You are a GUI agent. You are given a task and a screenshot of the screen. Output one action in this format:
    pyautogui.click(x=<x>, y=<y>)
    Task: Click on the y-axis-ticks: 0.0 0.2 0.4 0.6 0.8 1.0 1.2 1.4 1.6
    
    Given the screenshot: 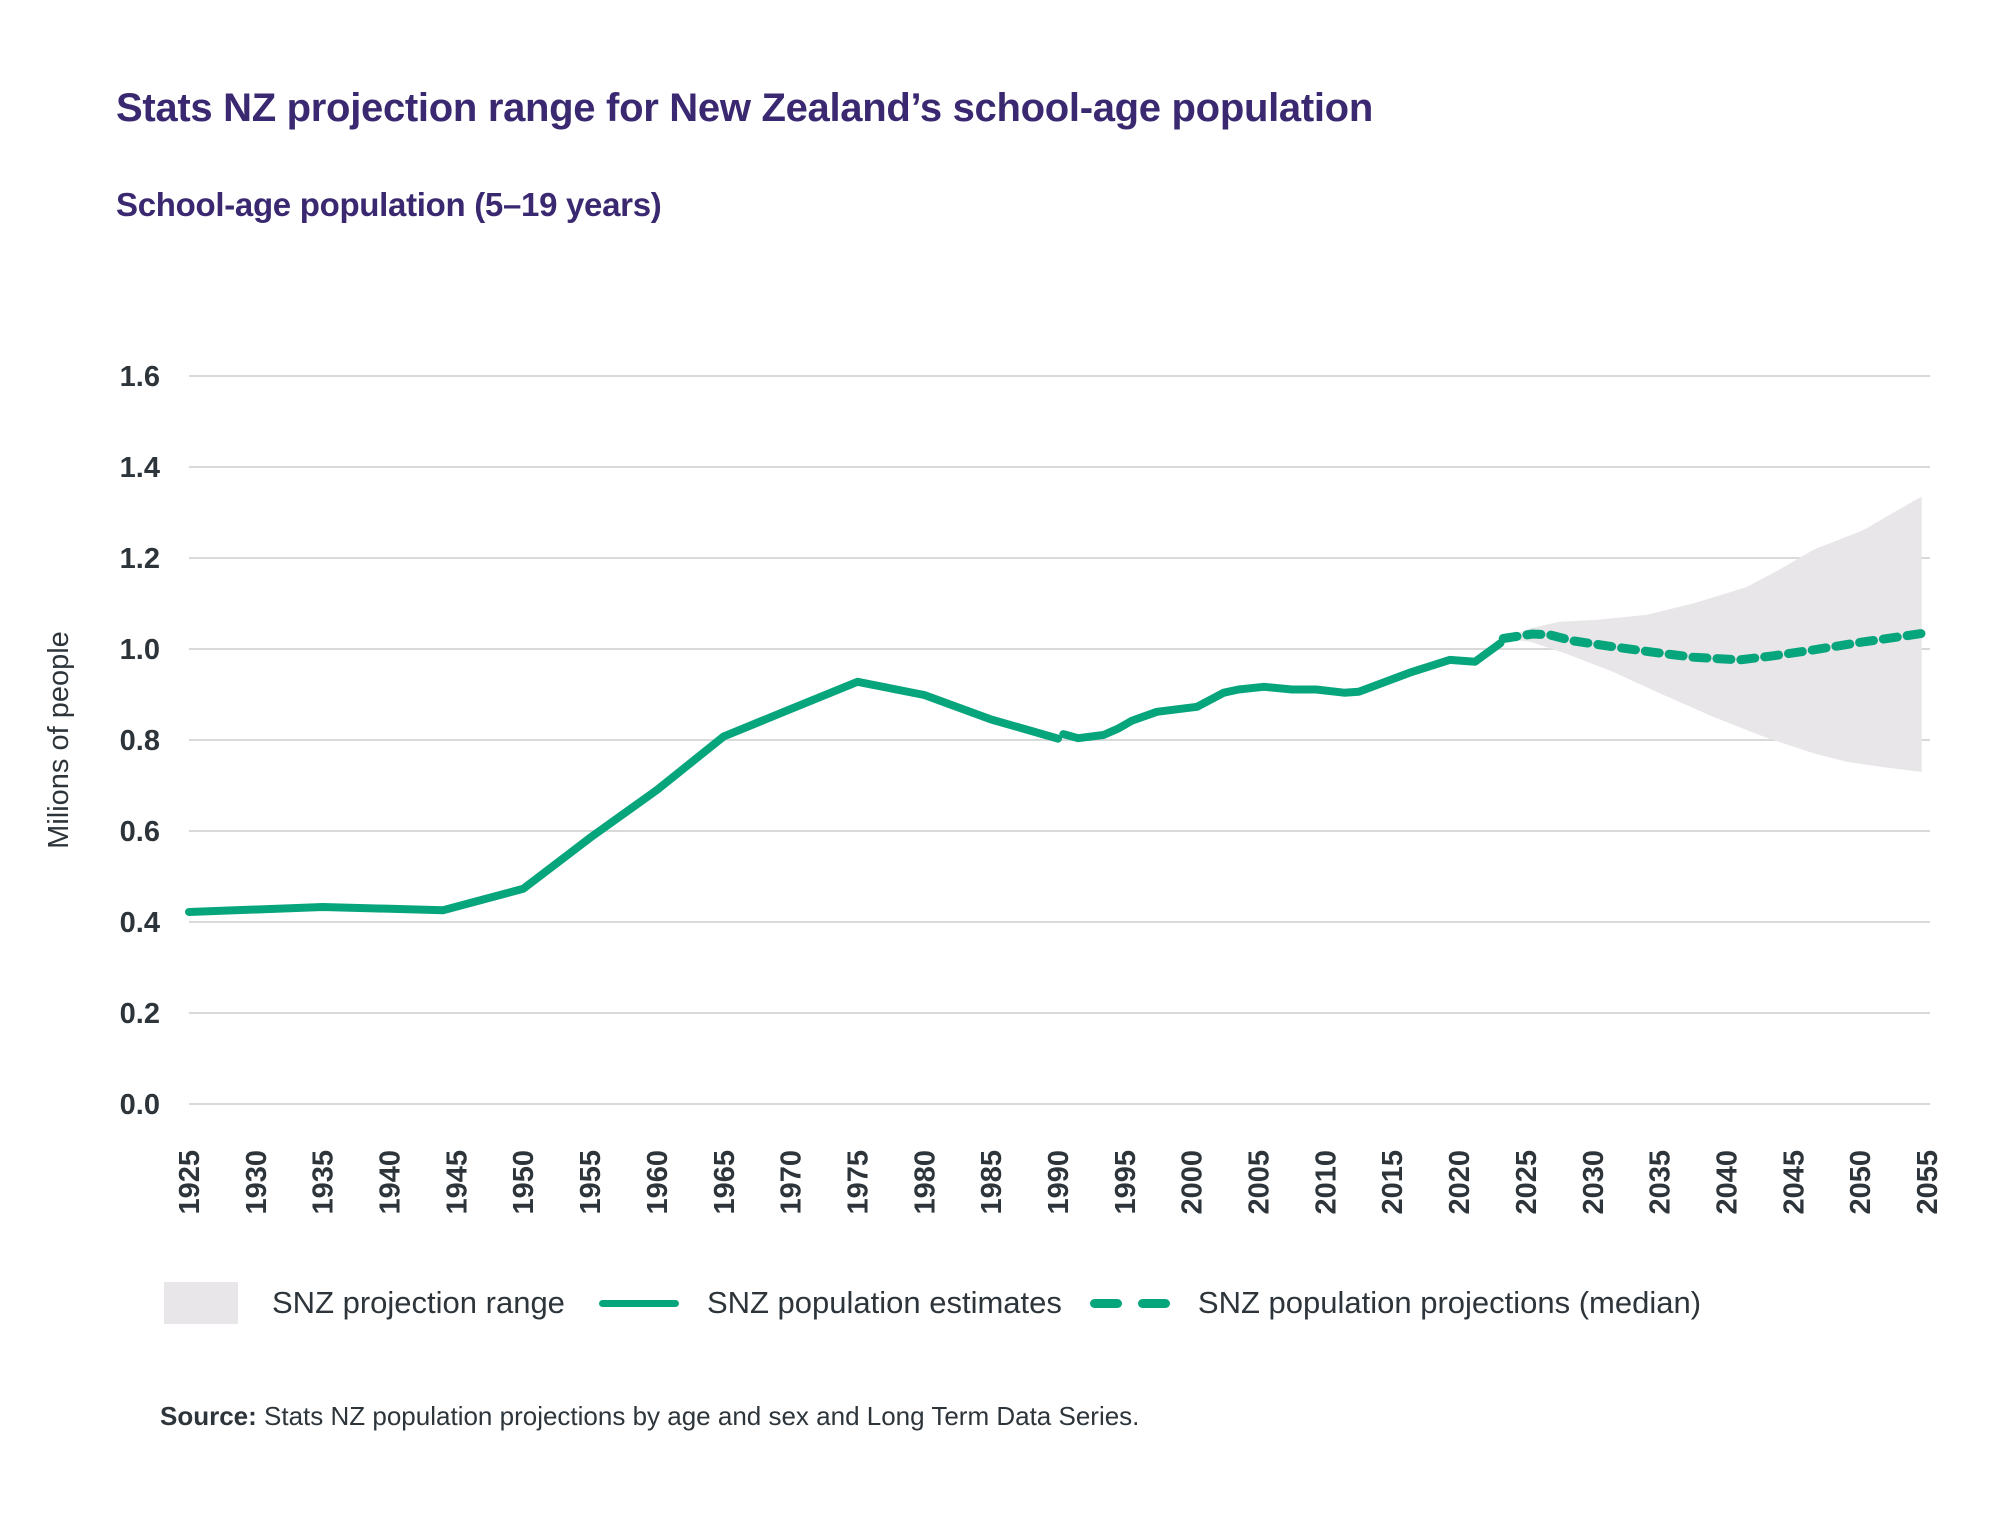 What is the action you would take?
    pyautogui.click(x=140, y=741)
    